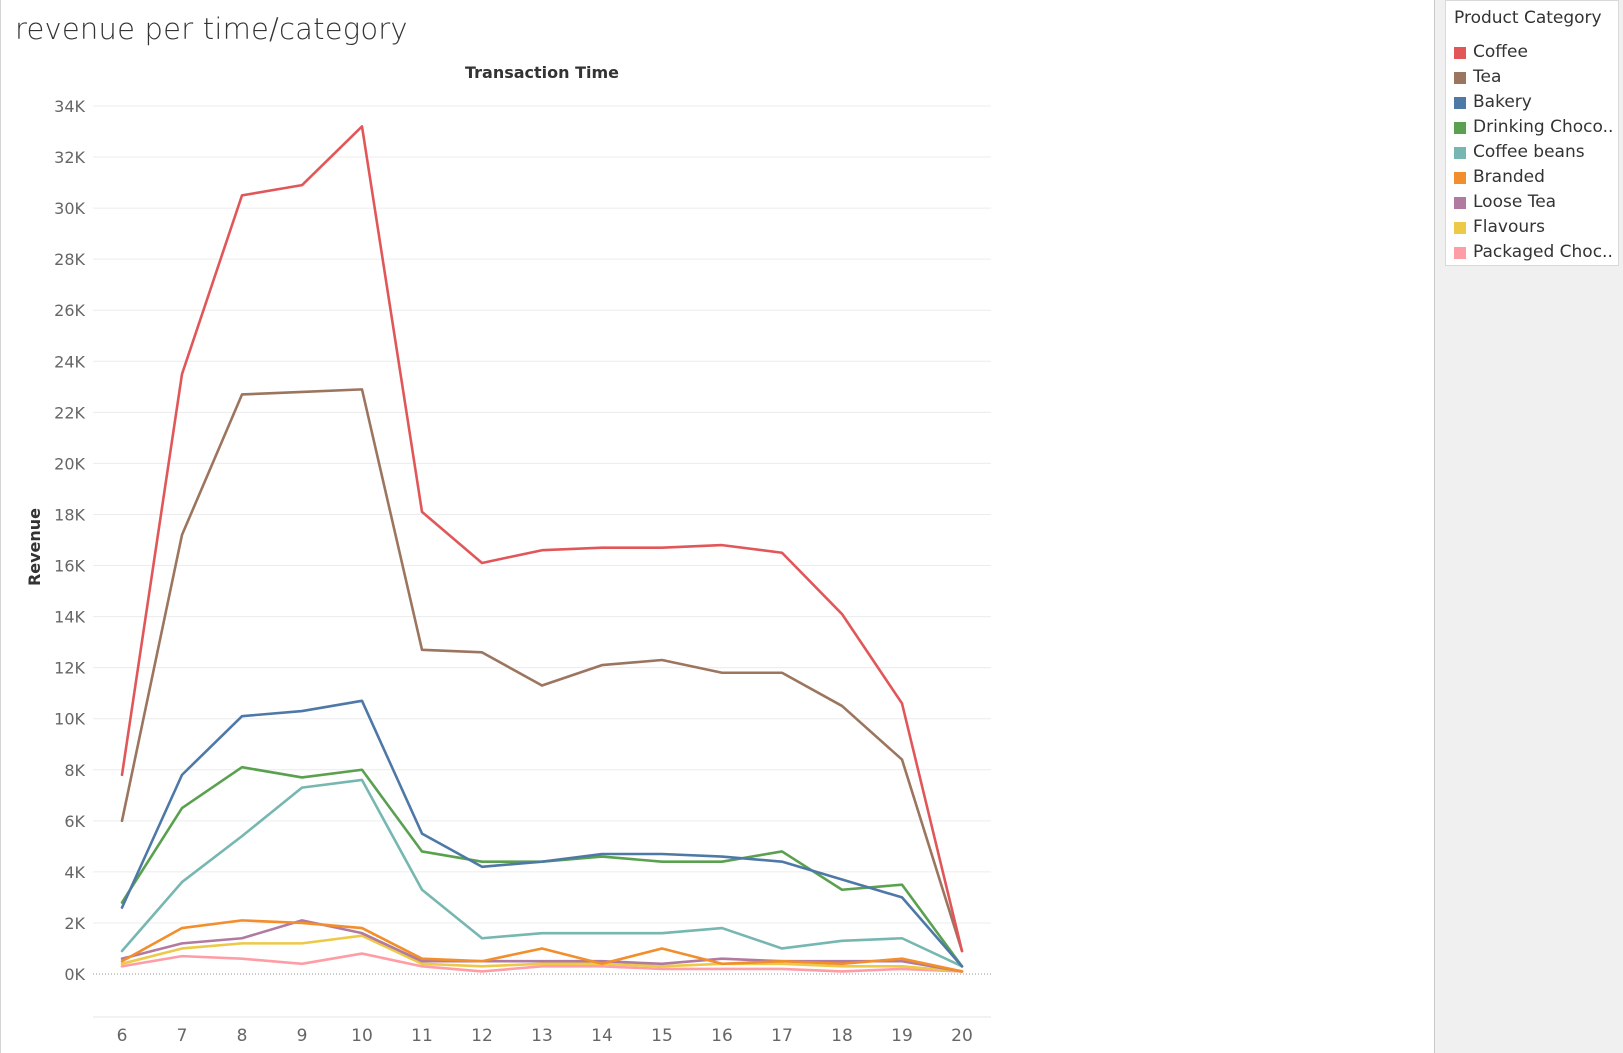  Describe the element at coordinates (69, 208) in the screenshot. I see `y-tick-label: 30K` at that location.